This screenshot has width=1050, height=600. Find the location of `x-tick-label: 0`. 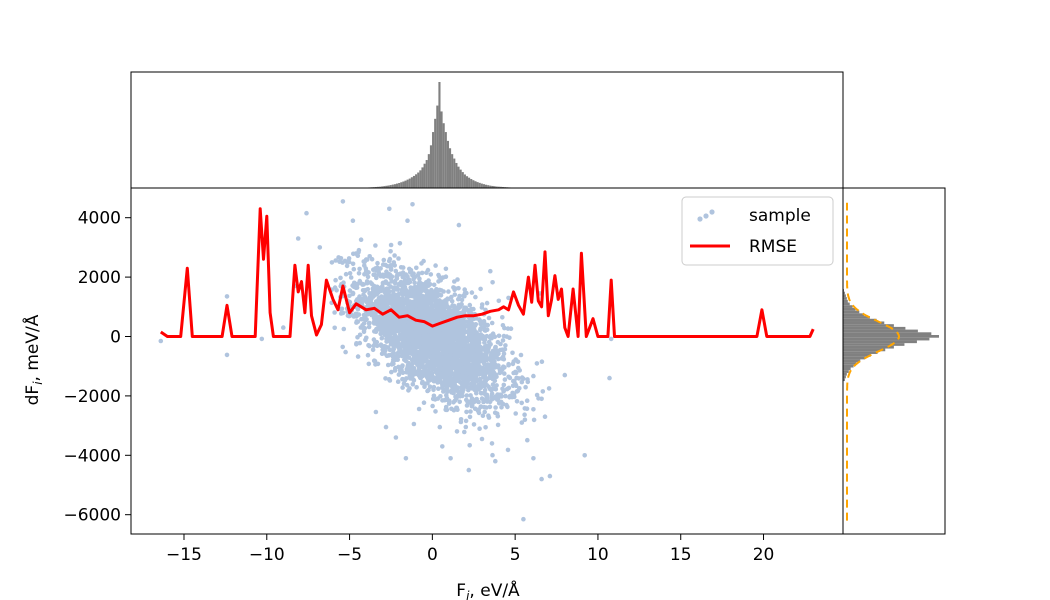

x-tick-label: 0 is located at coordinates (432, 555).